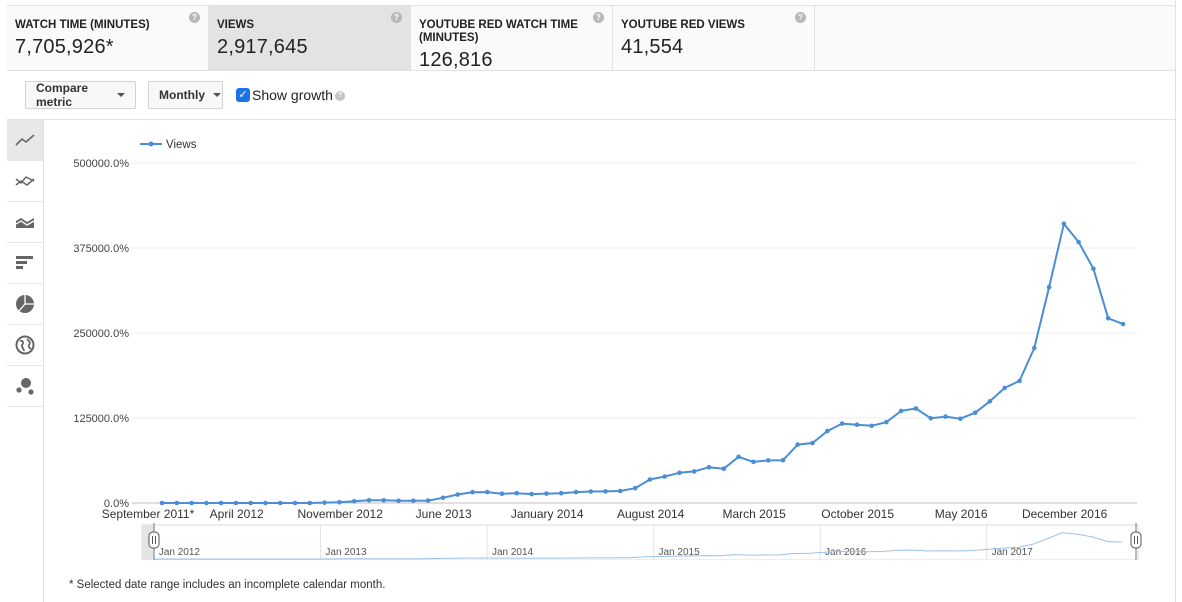 This screenshot has width=1182, height=602. I want to click on y-tick-label: 250000.0%, so click(101, 334).